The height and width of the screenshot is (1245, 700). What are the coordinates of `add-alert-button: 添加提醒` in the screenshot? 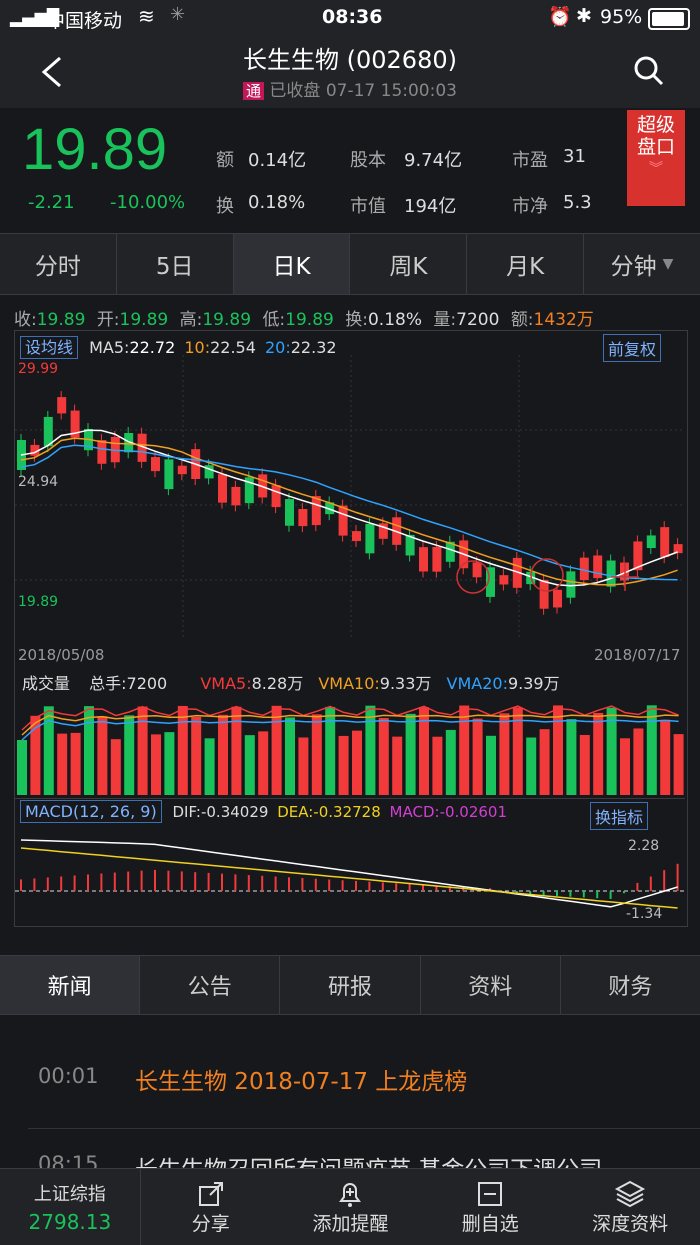 It's located at (351, 1207).